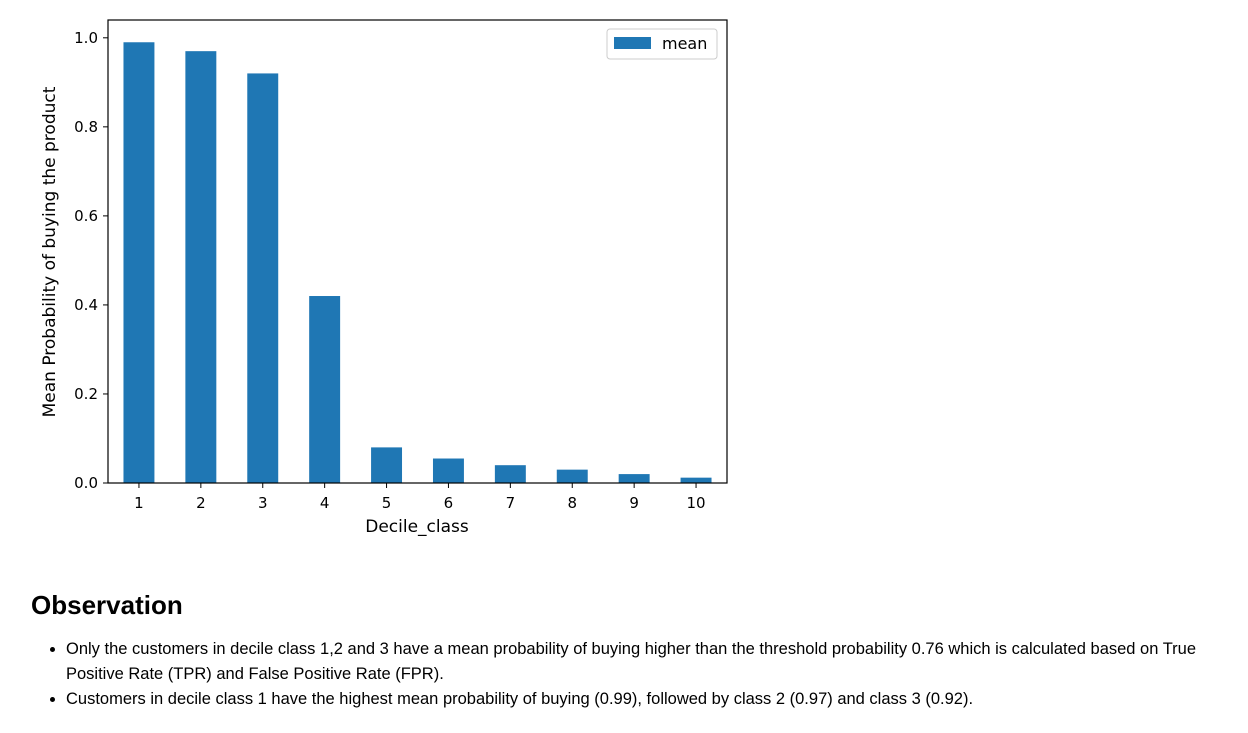  What do you see at coordinates (86, 127) in the screenshot?
I see `y-tick-label: 0.8` at bounding box center [86, 127].